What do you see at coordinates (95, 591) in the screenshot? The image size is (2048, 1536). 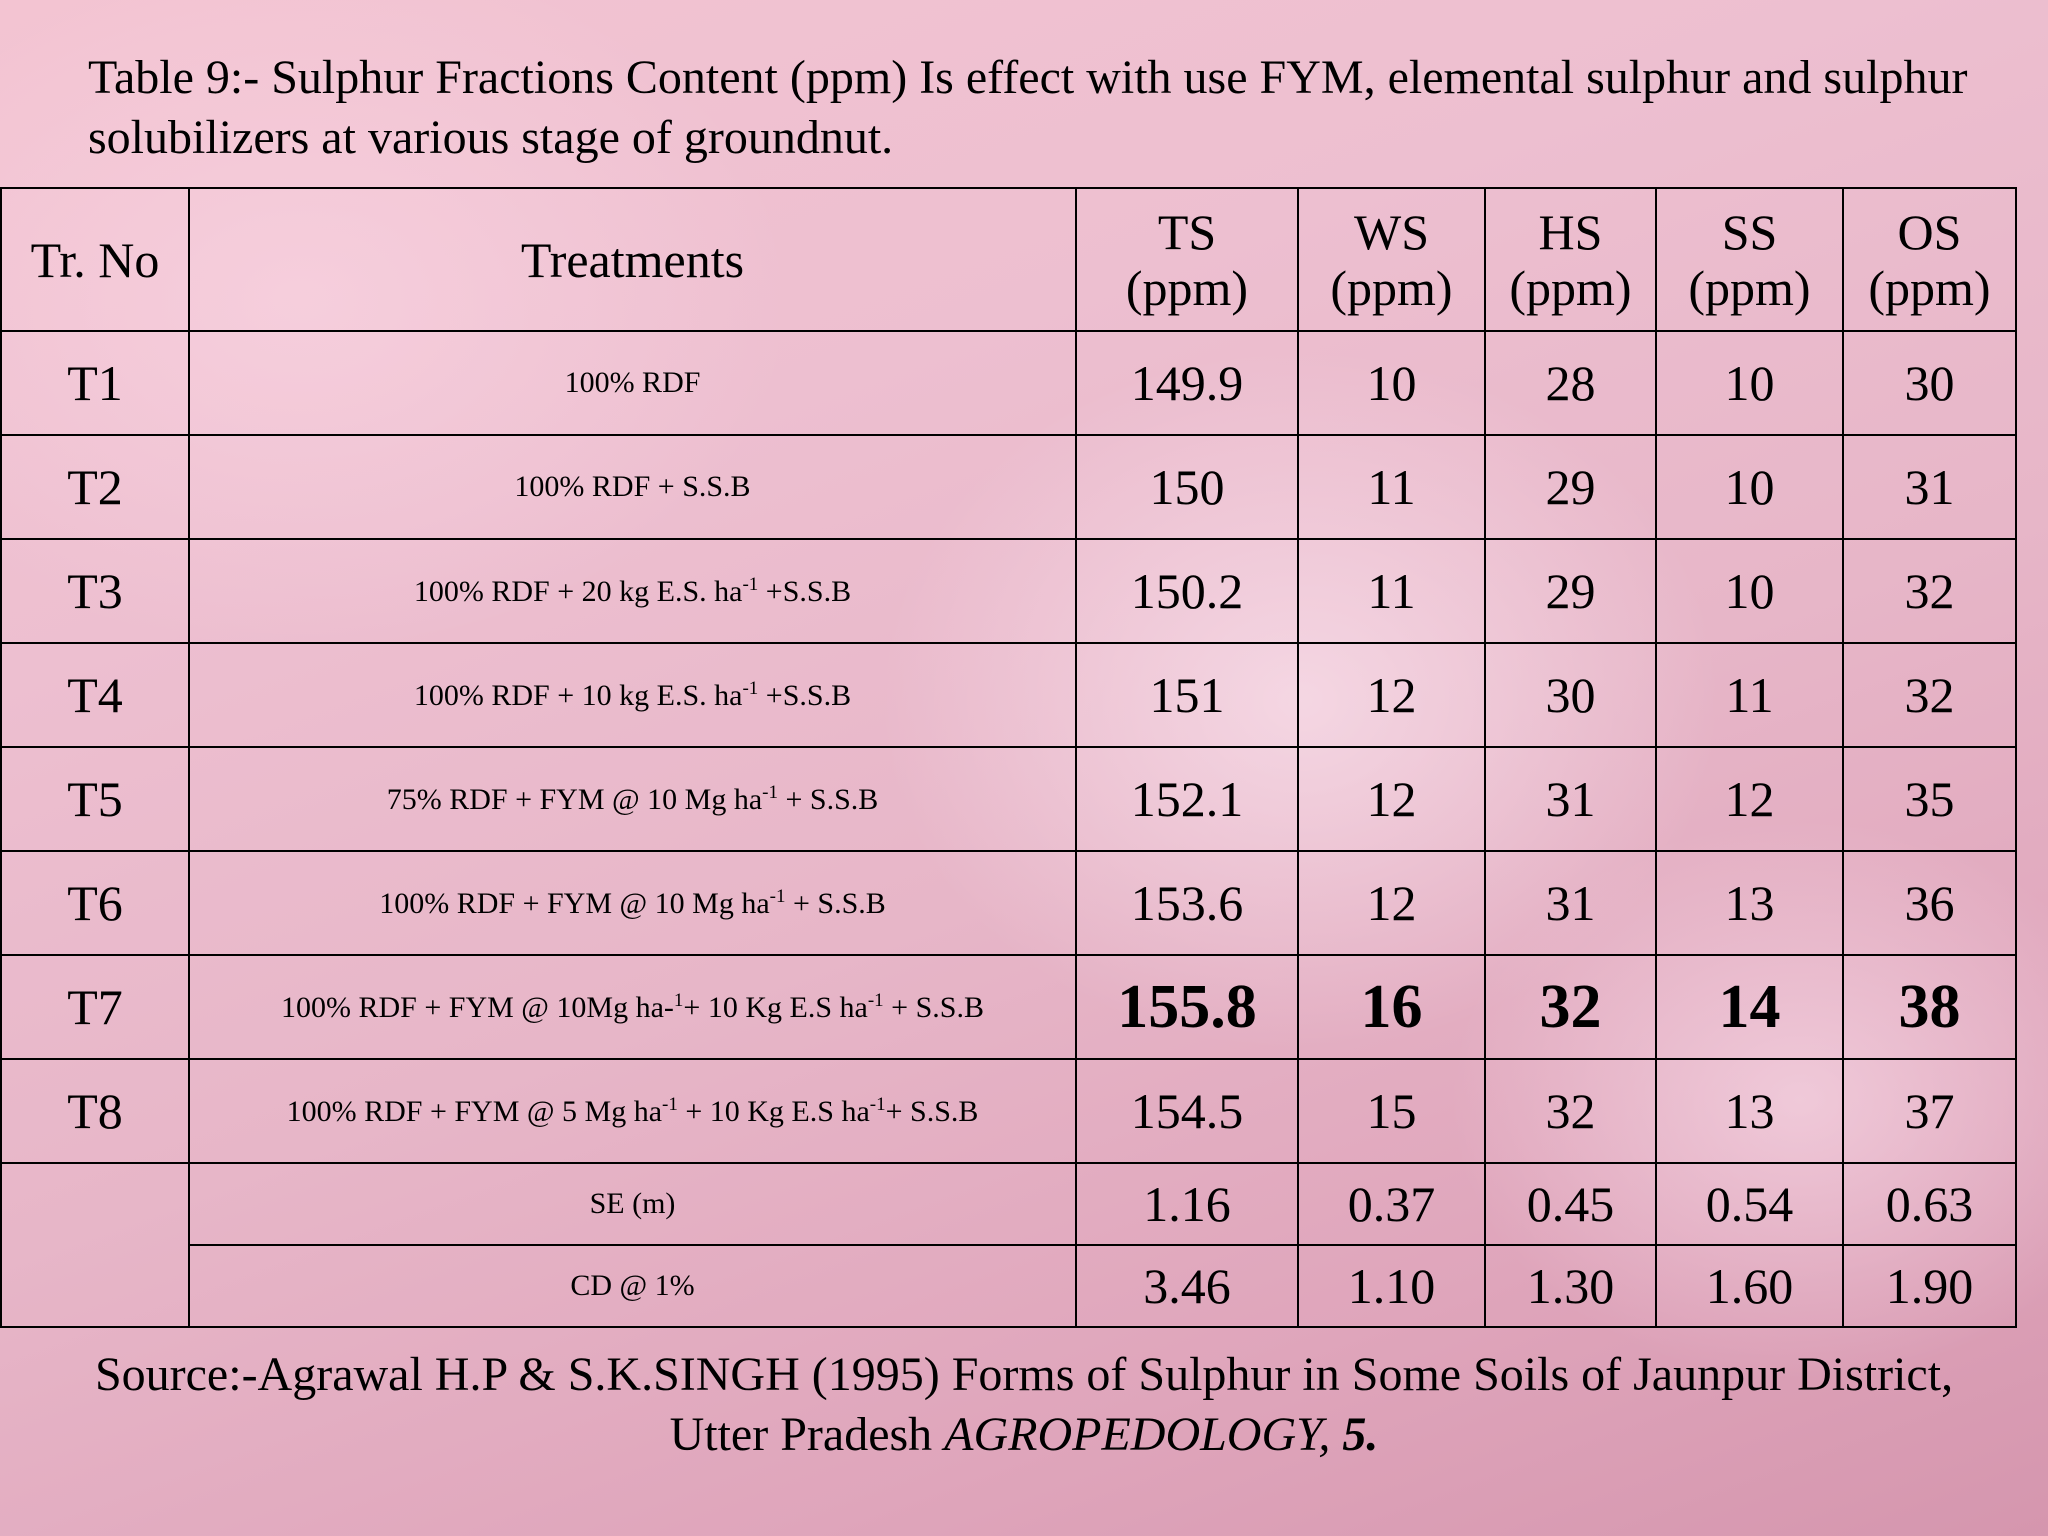 I see `treatment-number: T3` at bounding box center [95, 591].